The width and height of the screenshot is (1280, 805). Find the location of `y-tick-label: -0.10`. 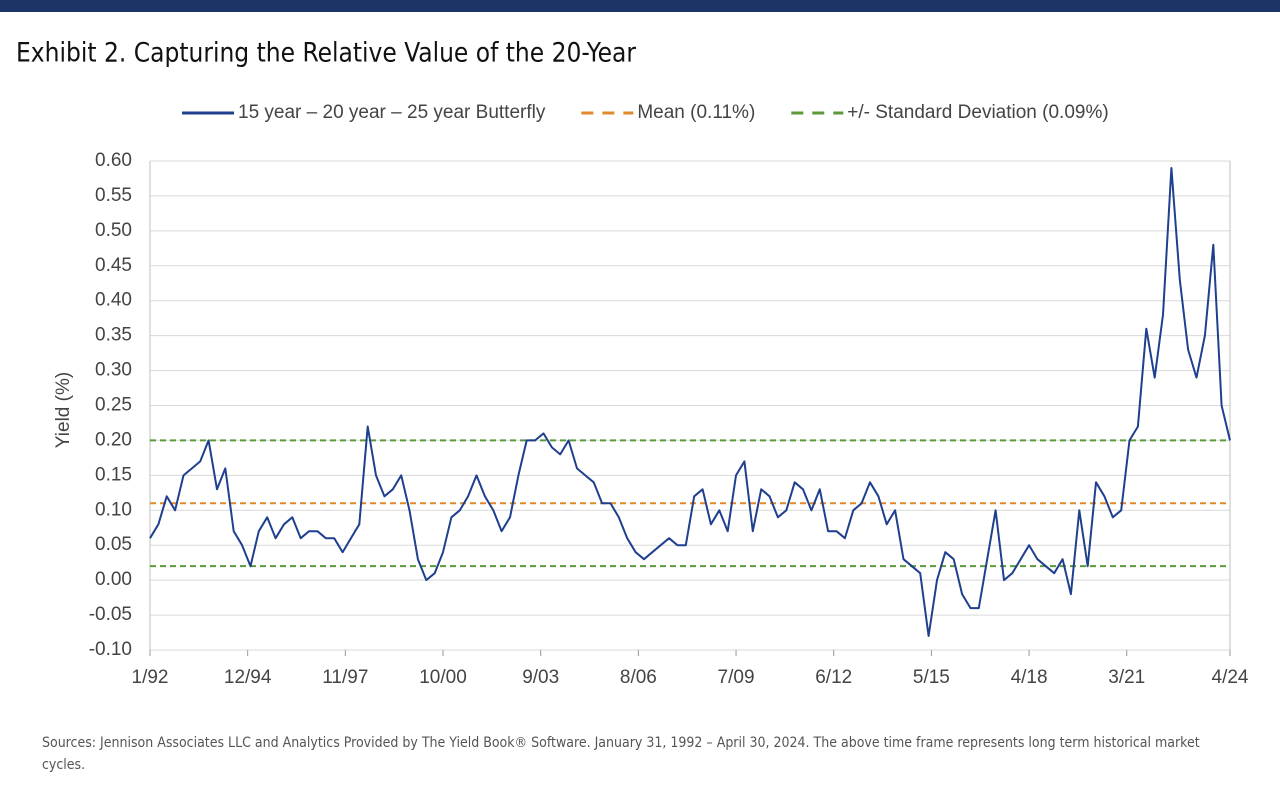

y-tick-label: -0.10 is located at coordinates (110, 649).